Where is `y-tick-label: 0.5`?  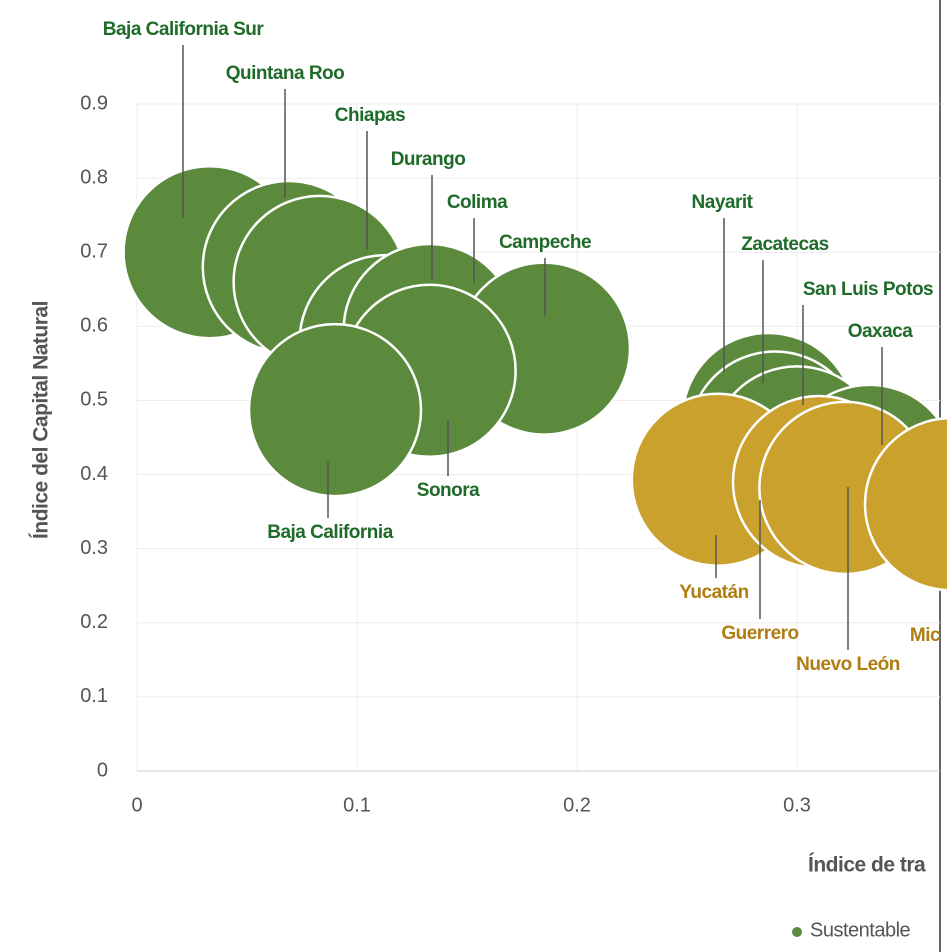 y-tick-label: 0.5 is located at coordinates (94, 400).